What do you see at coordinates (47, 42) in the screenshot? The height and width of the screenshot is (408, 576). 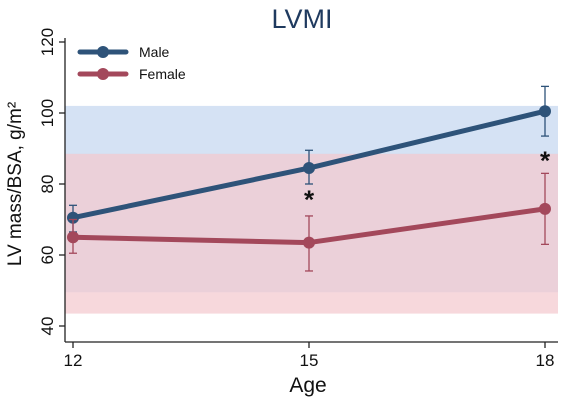 I see `y-tick-label: 120` at bounding box center [47, 42].